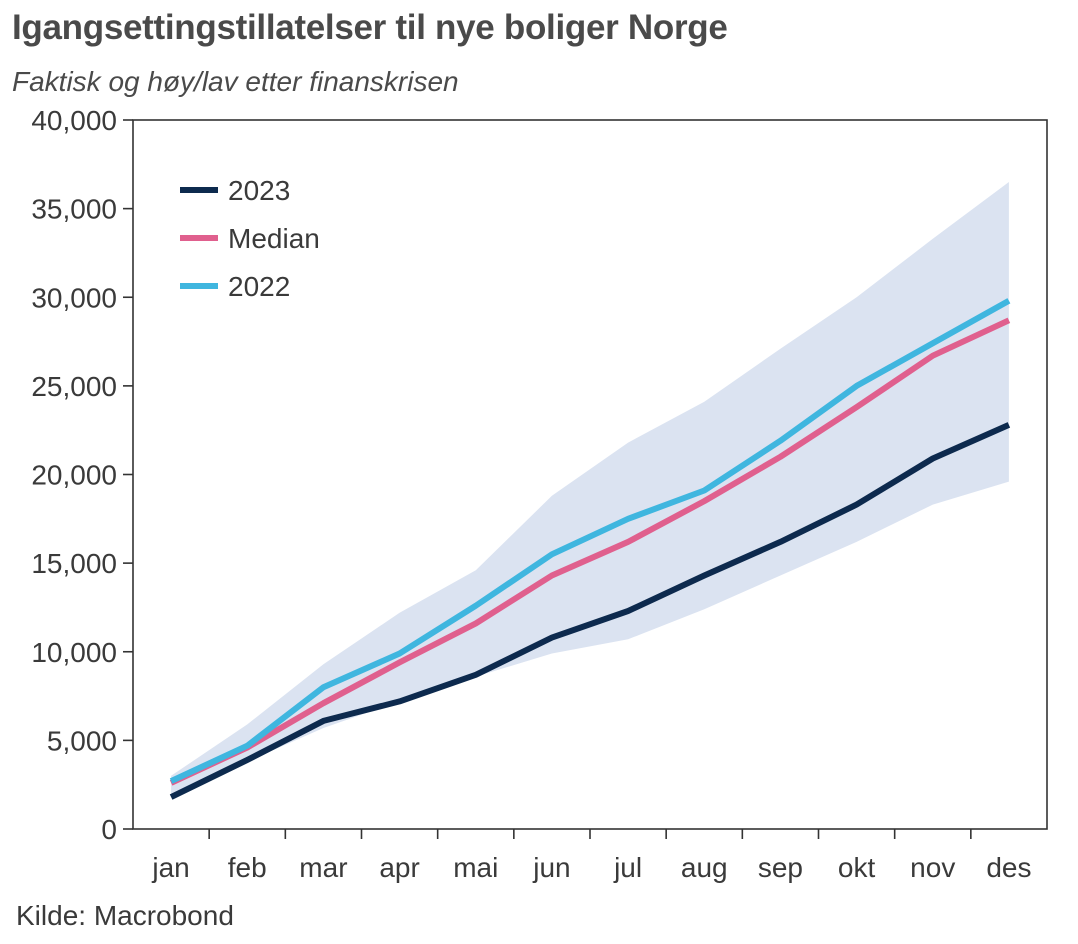 The width and height of the screenshot is (1078, 944). I want to click on x-tick-label: apr, so click(399, 867).